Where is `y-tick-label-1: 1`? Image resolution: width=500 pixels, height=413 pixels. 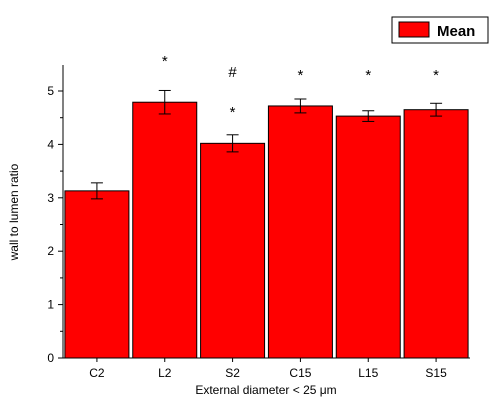 y-tick-label-1: 1 is located at coordinates (50, 305).